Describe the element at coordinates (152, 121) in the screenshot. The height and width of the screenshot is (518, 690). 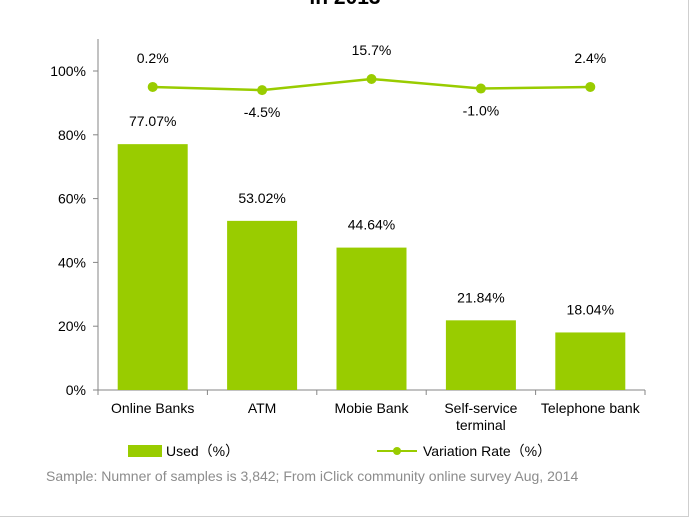
I see `bar-data-label: 77.07%` at that location.